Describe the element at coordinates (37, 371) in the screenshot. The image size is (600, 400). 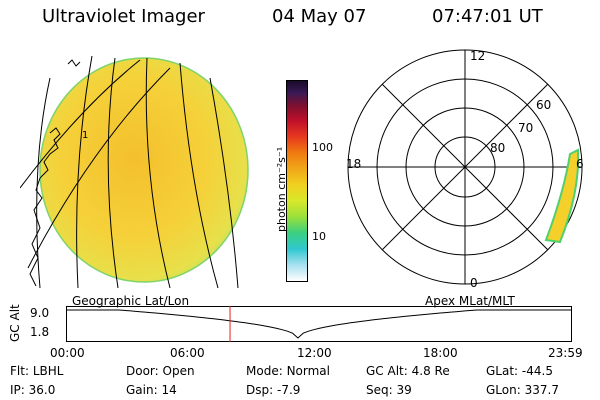
I see `status-flt: Flt: LBHL` at that location.